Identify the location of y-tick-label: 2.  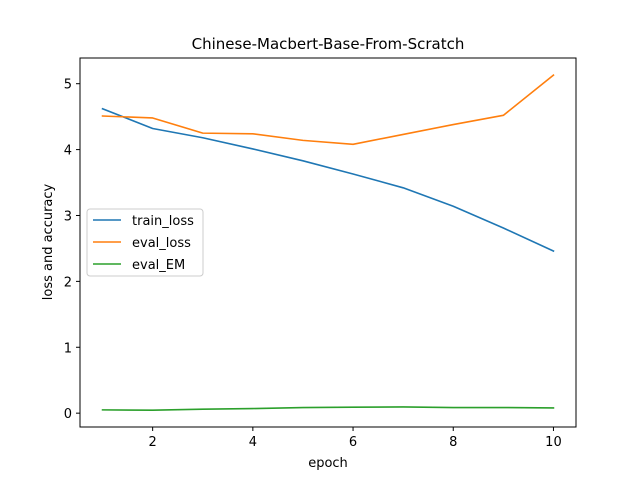
(68, 282).